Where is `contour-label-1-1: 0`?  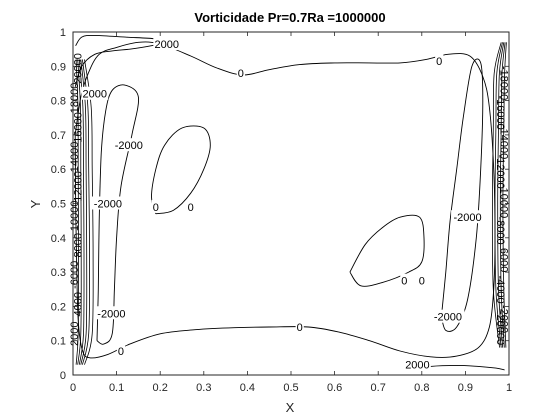
contour-label-1-1: 0 is located at coordinates (191, 208).